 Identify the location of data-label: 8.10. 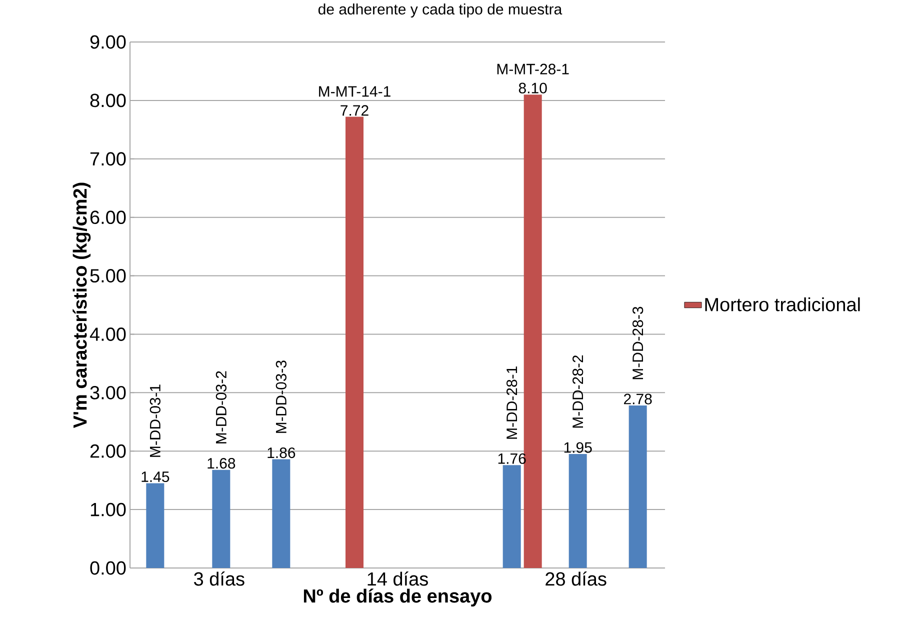
(532, 88).